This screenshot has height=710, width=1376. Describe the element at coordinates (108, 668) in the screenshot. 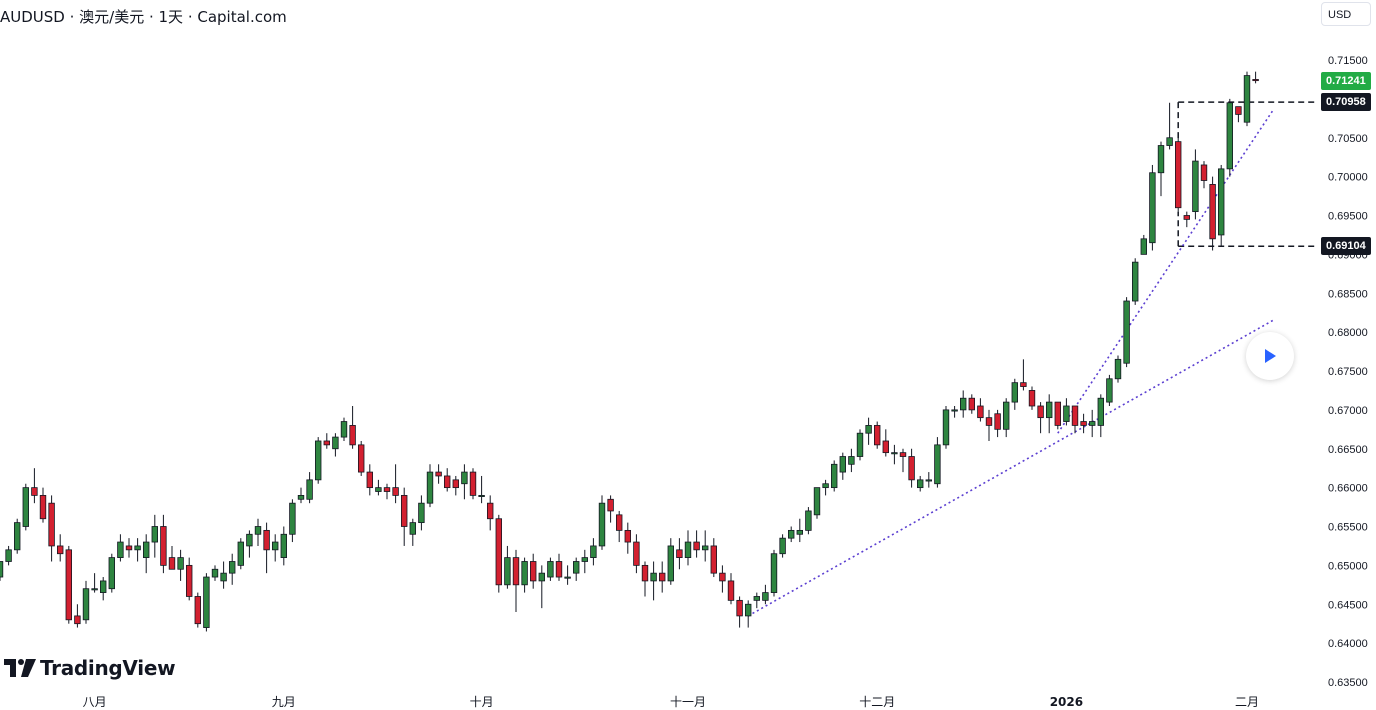

I see `logo-text: TradingView` at that location.